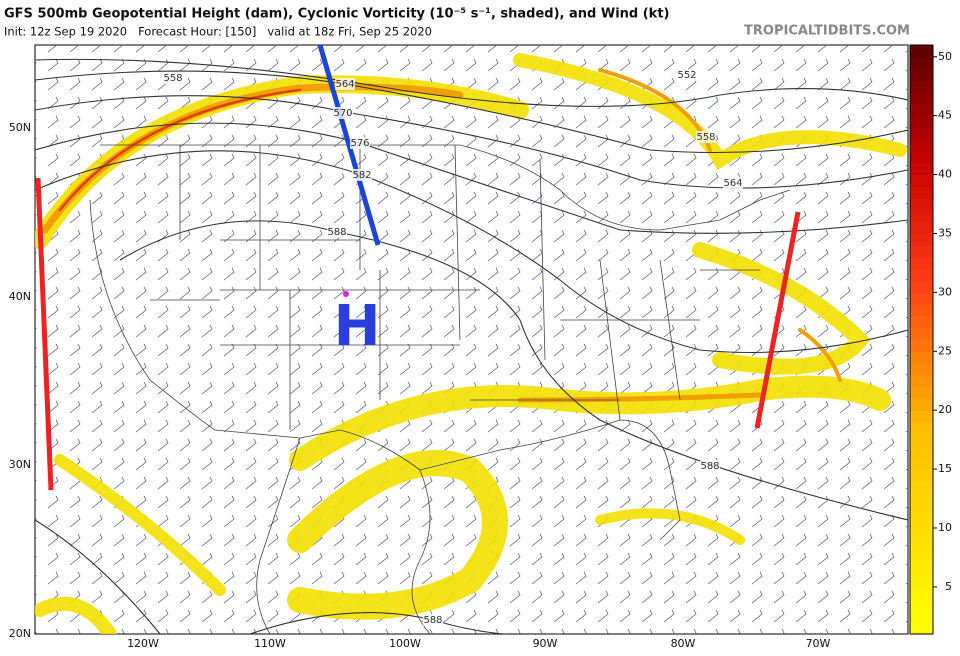 Image resolution: width=960 pixels, height=656 pixels. Describe the element at coordinates (20, 127) in the screenshot. I see `latitude-label: 50N` at that location.